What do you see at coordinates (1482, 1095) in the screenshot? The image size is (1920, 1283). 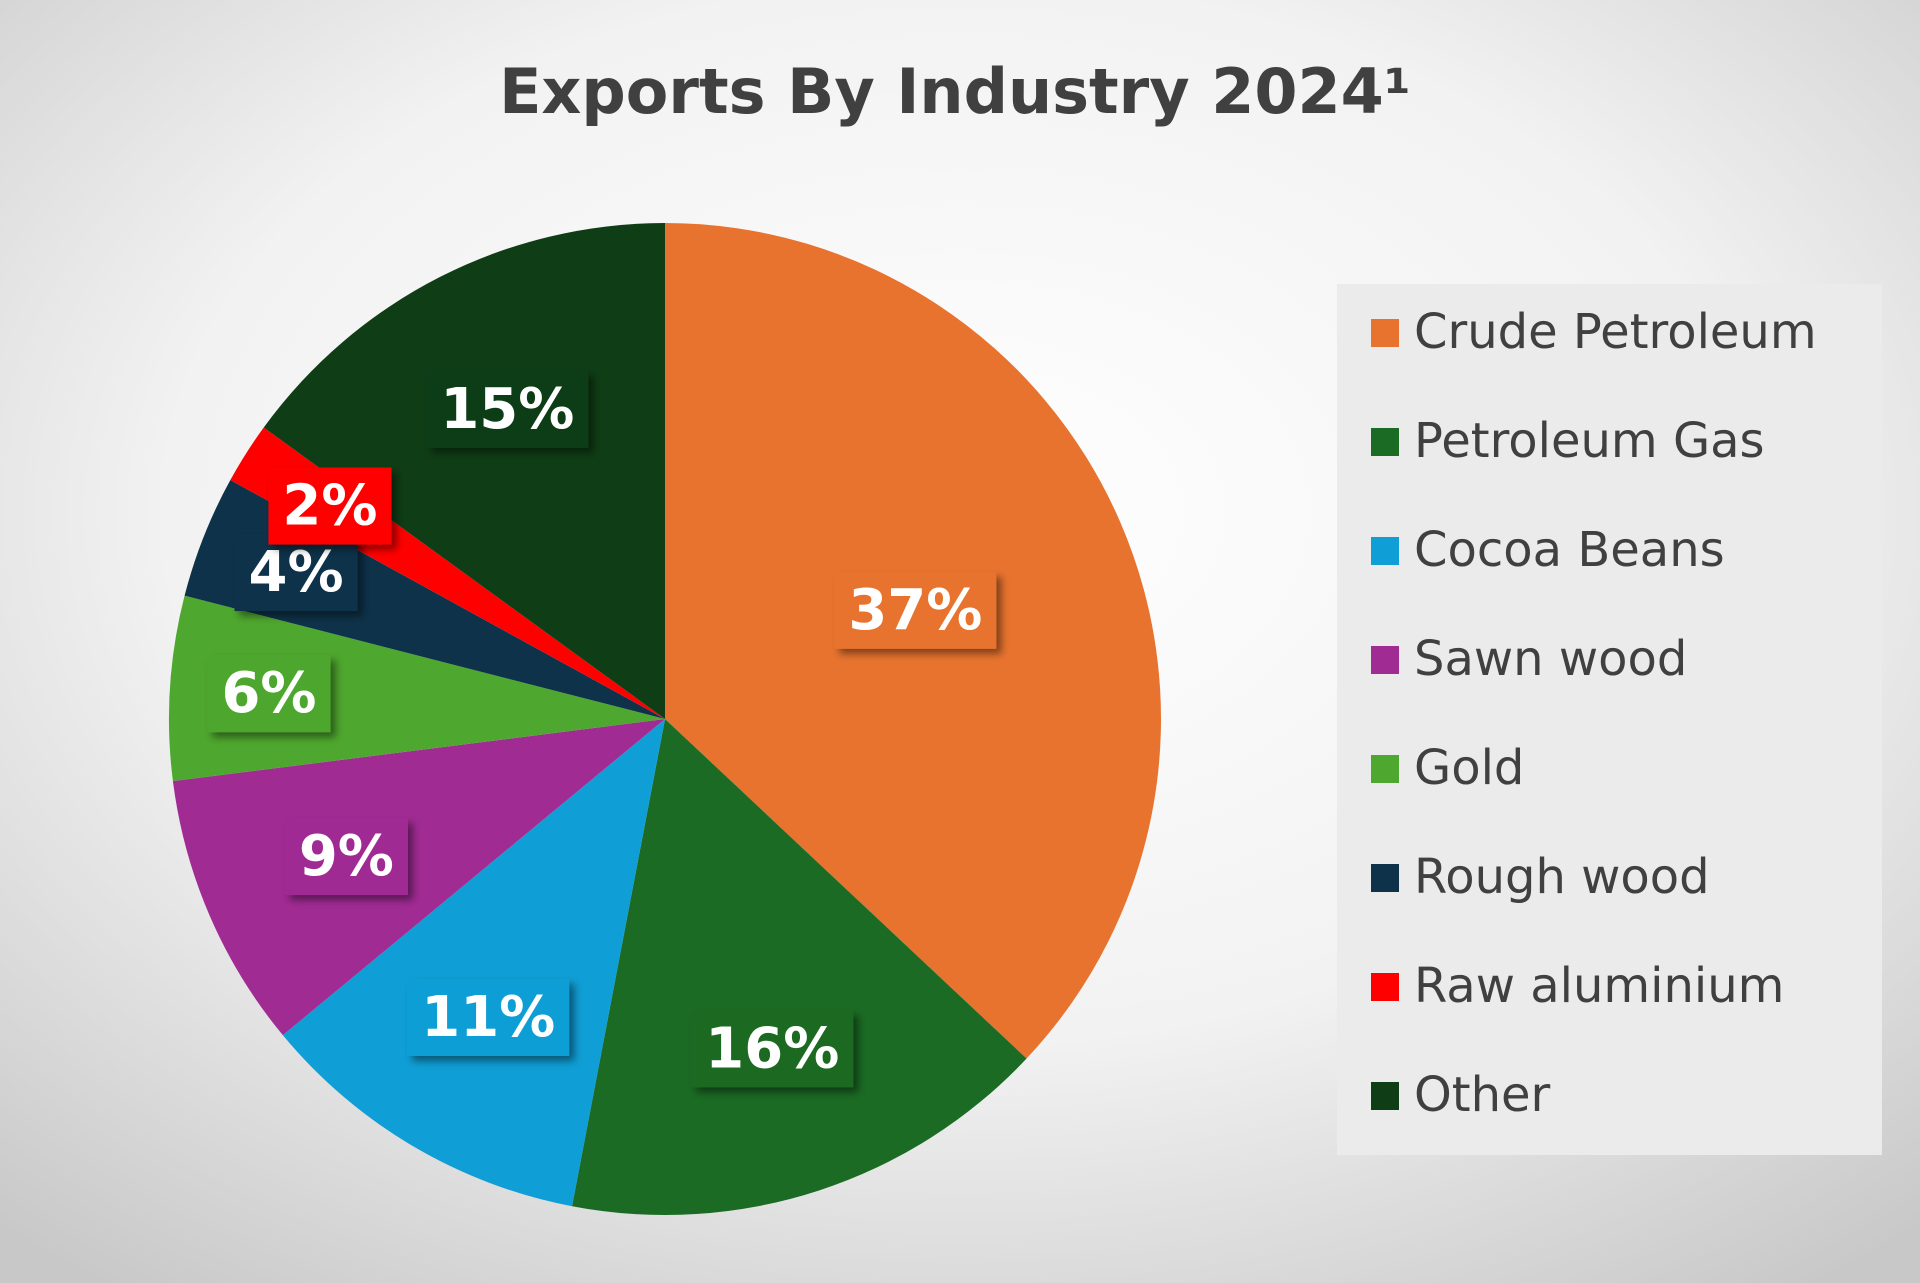 I see `legend-label: Other` at bounding box center [1482, 1095].